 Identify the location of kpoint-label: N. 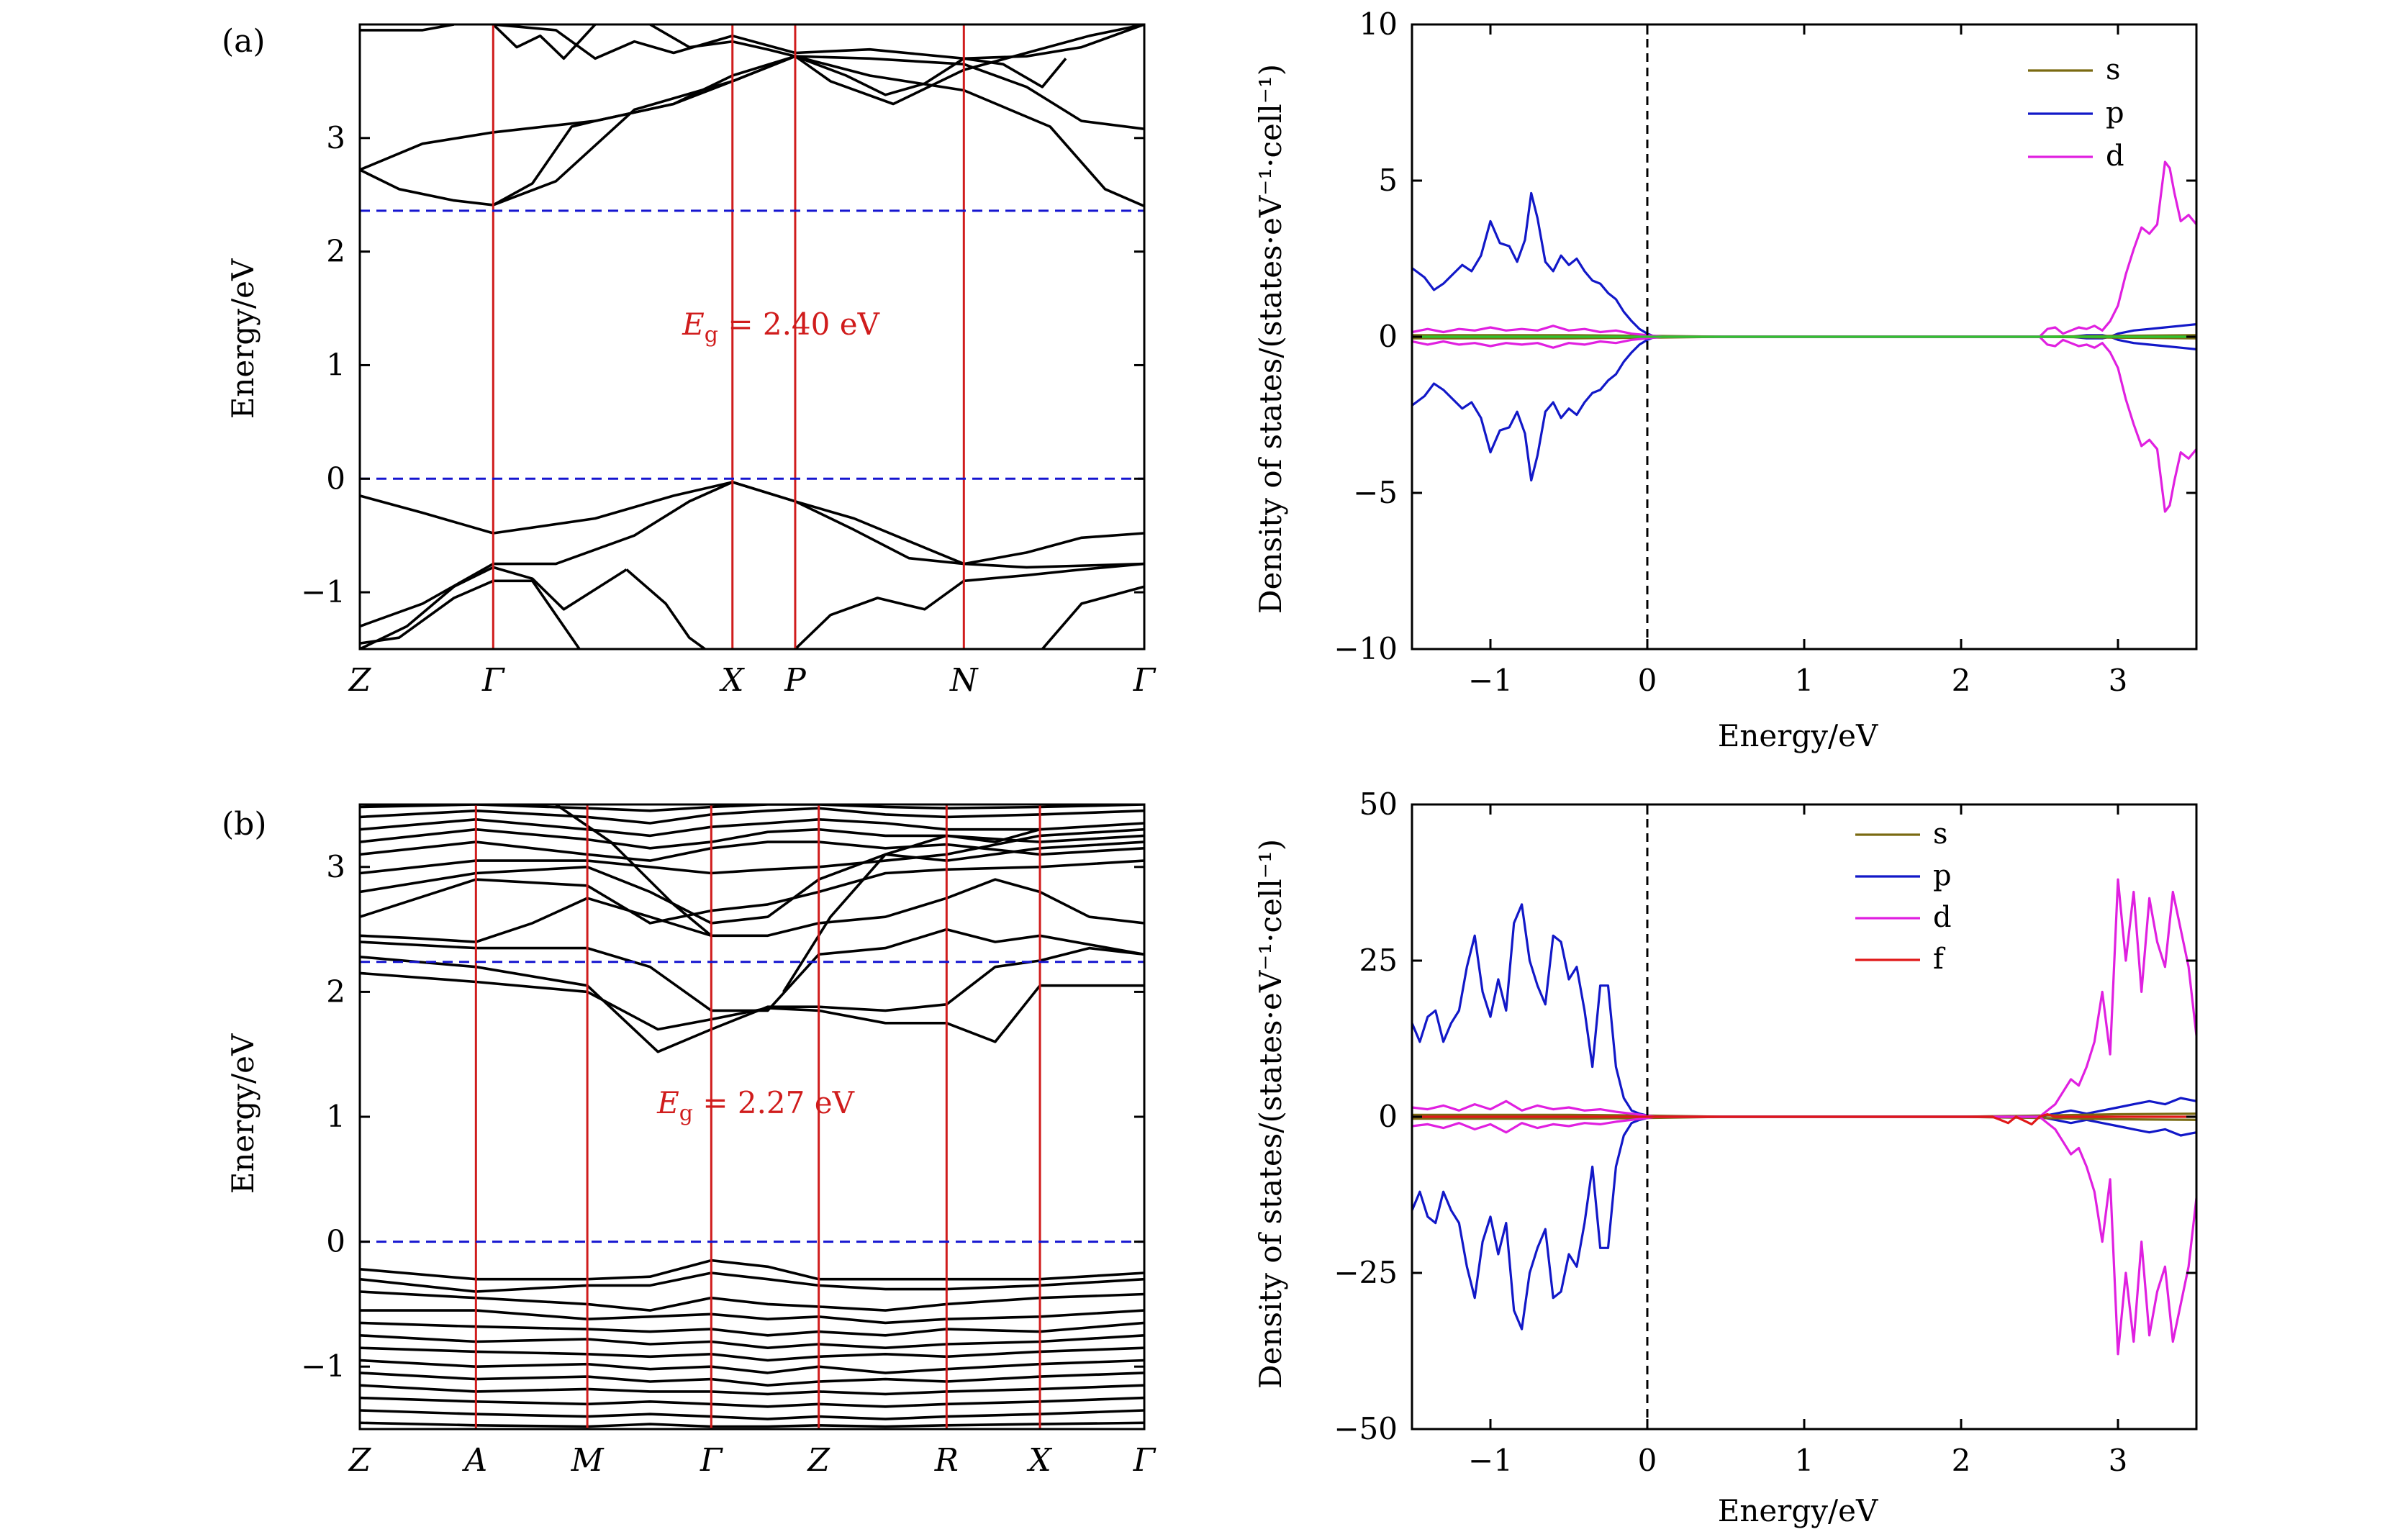
(964, 680).